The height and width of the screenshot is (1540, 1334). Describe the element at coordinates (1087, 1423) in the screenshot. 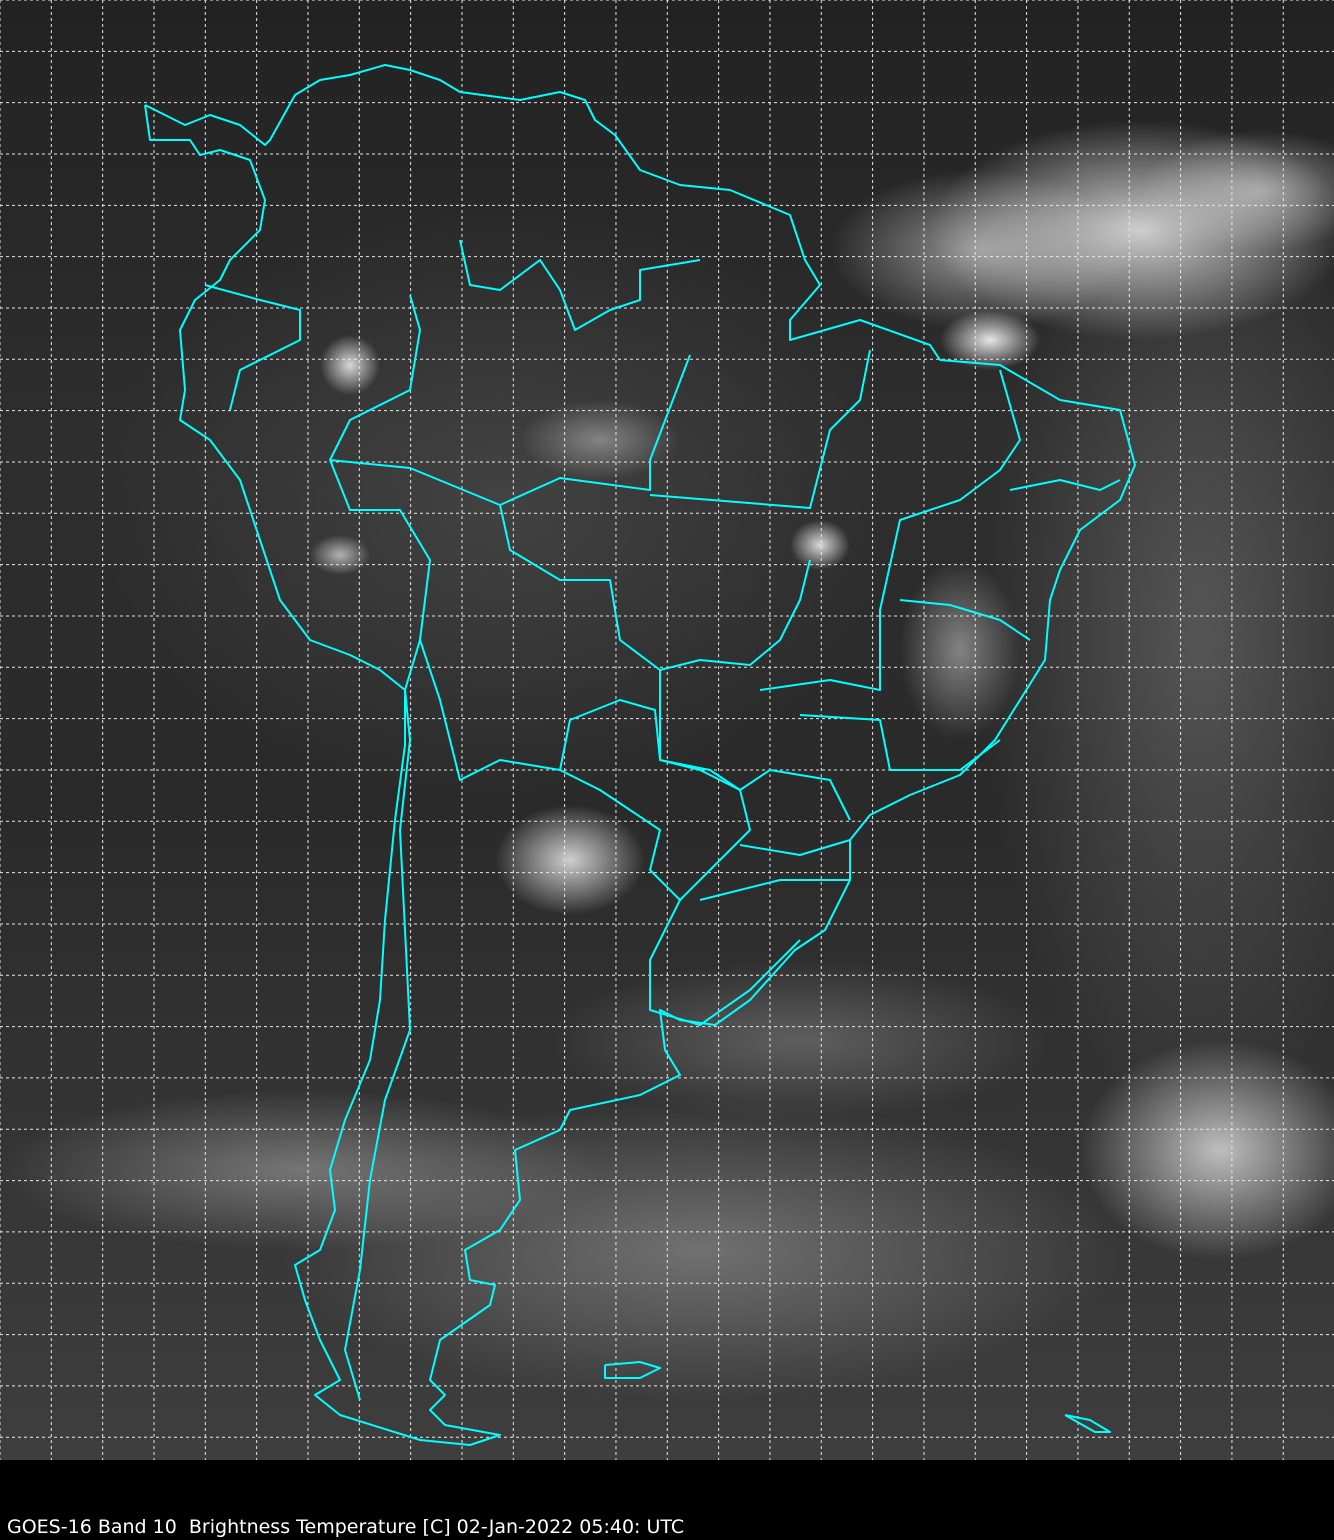

I see `island-south-georgia` at that location.